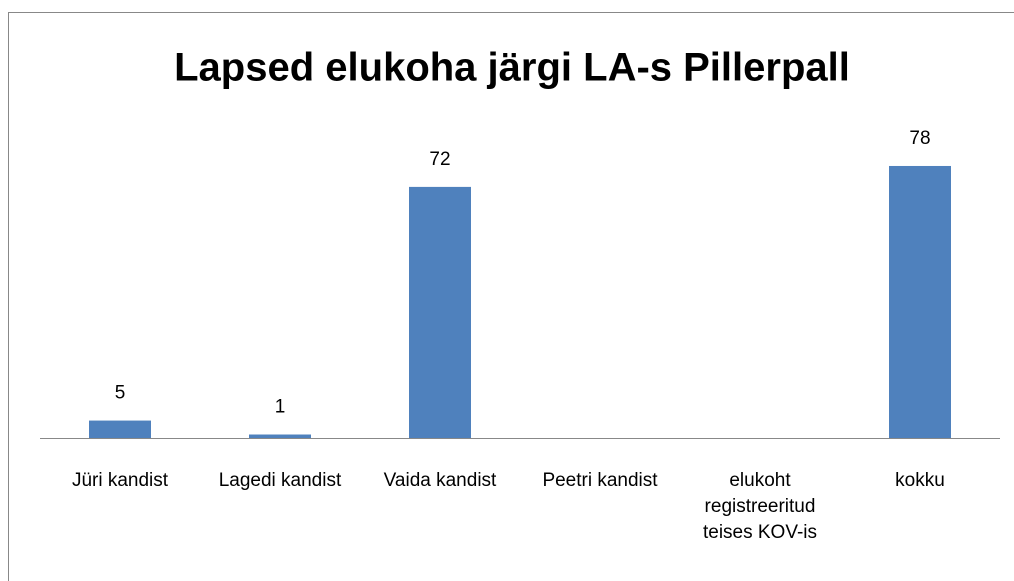 This screenshot has height=581, width=1014. I want to click on value-label: 5, so click(120, 393).